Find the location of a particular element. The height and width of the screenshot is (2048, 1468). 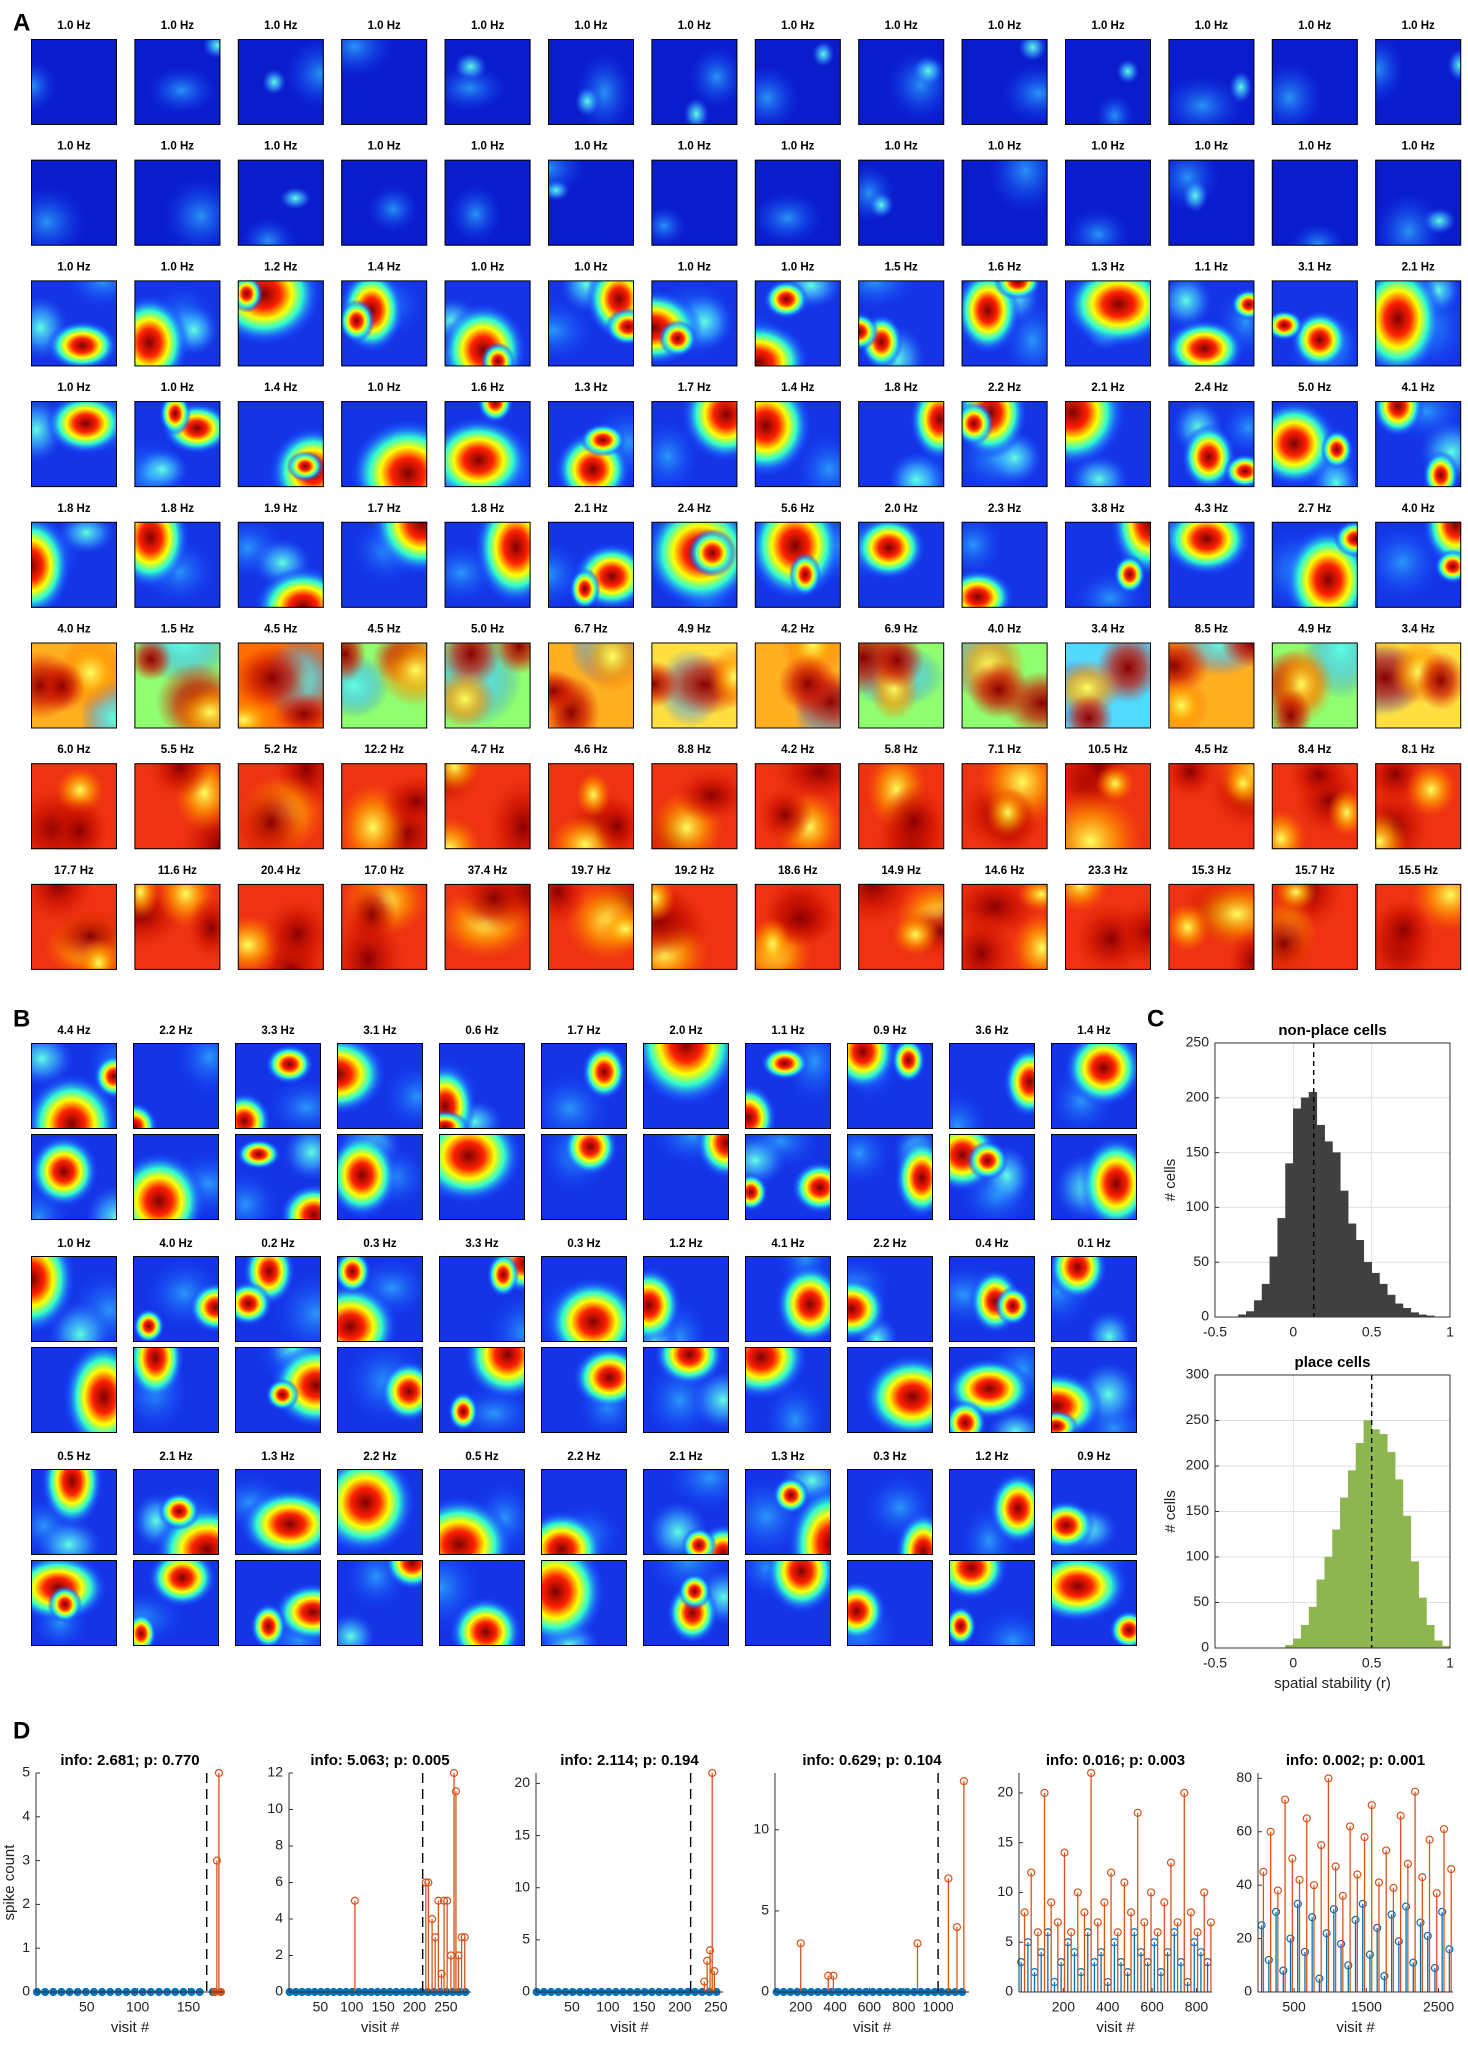

rate-label: 3.6 Hz is located at coordinates (991, 1031).